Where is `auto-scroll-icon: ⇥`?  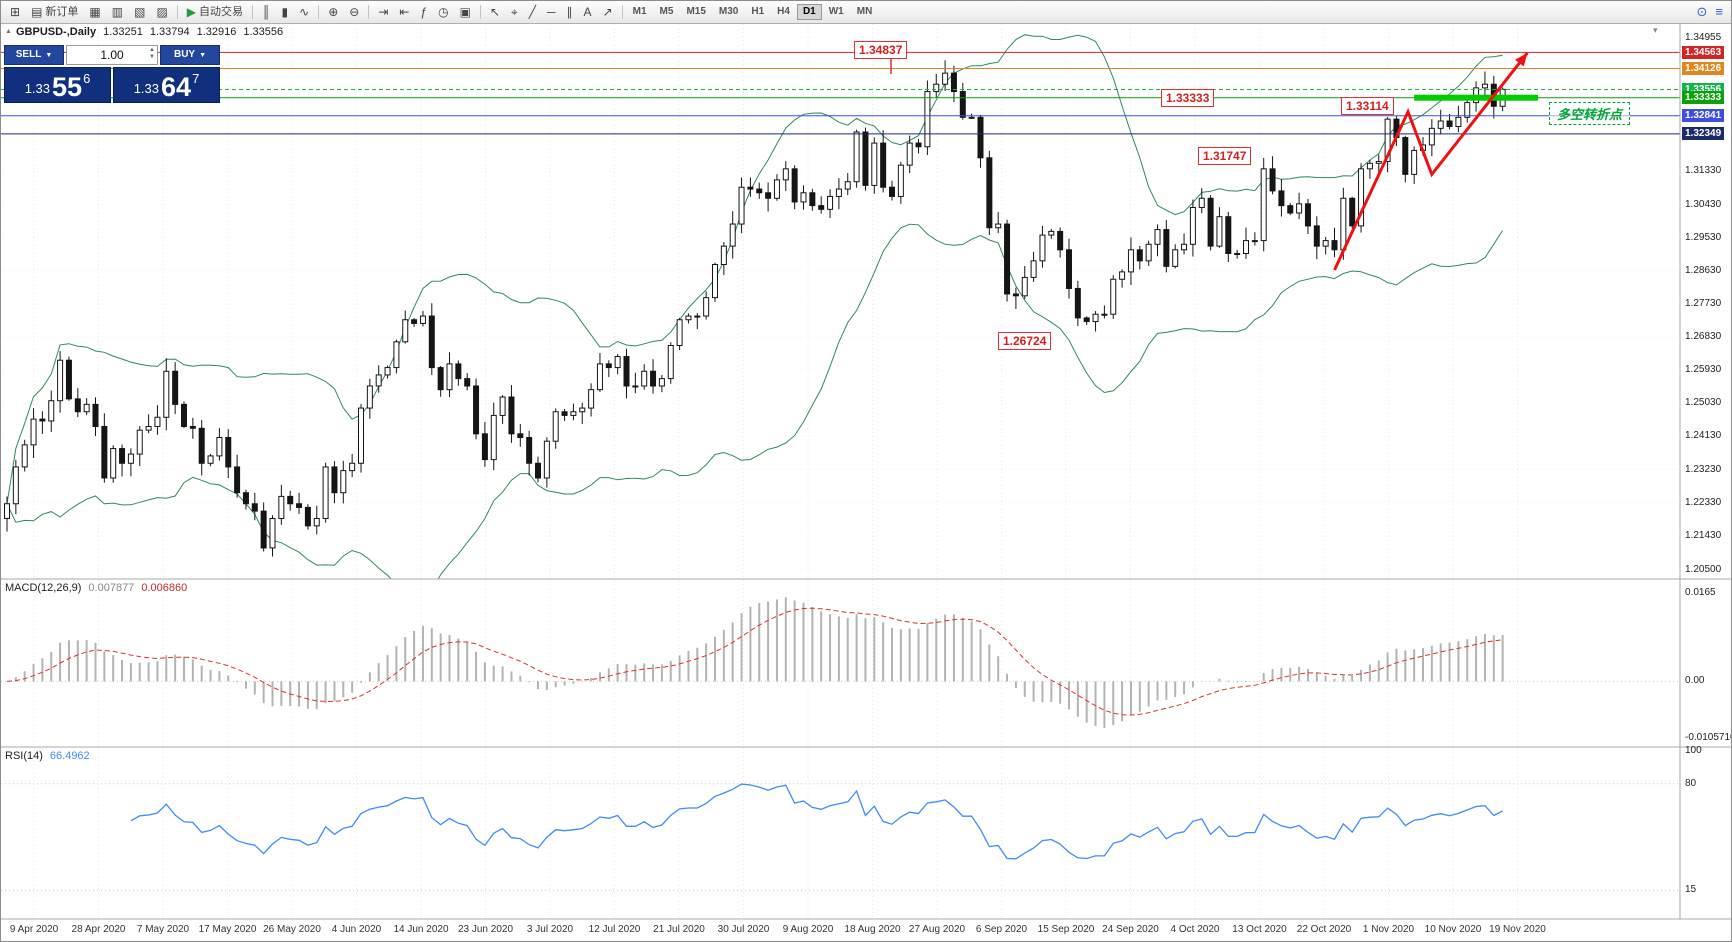 auto-scroll-icon: ⇥ is located at coordinates (383, 12).